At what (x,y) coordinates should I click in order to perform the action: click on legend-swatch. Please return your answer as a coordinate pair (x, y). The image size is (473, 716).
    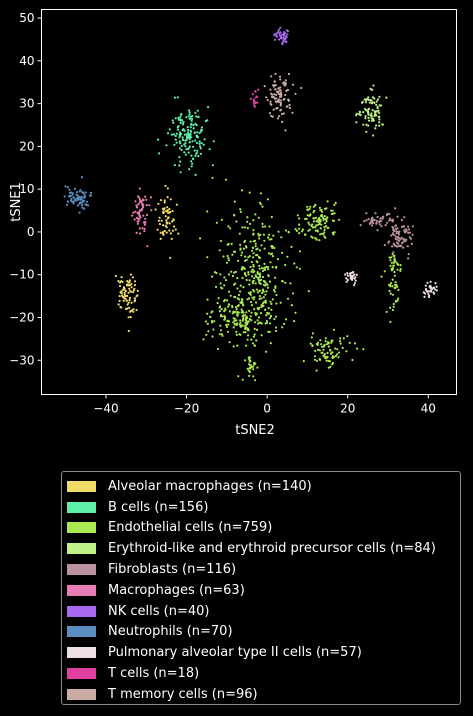
    Looking at the image, I should click on (81, 486).